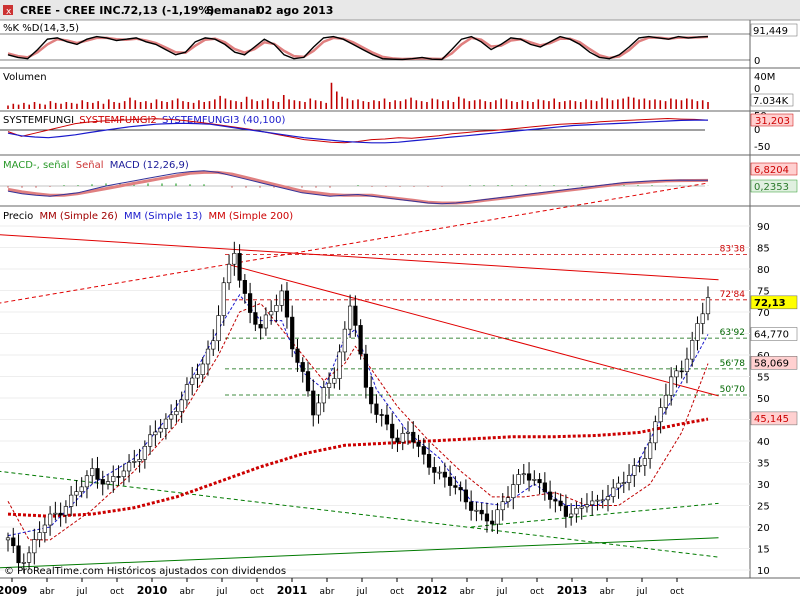 The height and width of the screenshot is (604, 800). I want to click on sysfun-title-c: SYSTEMFUNGI3 (40,100), so click(224, 120).